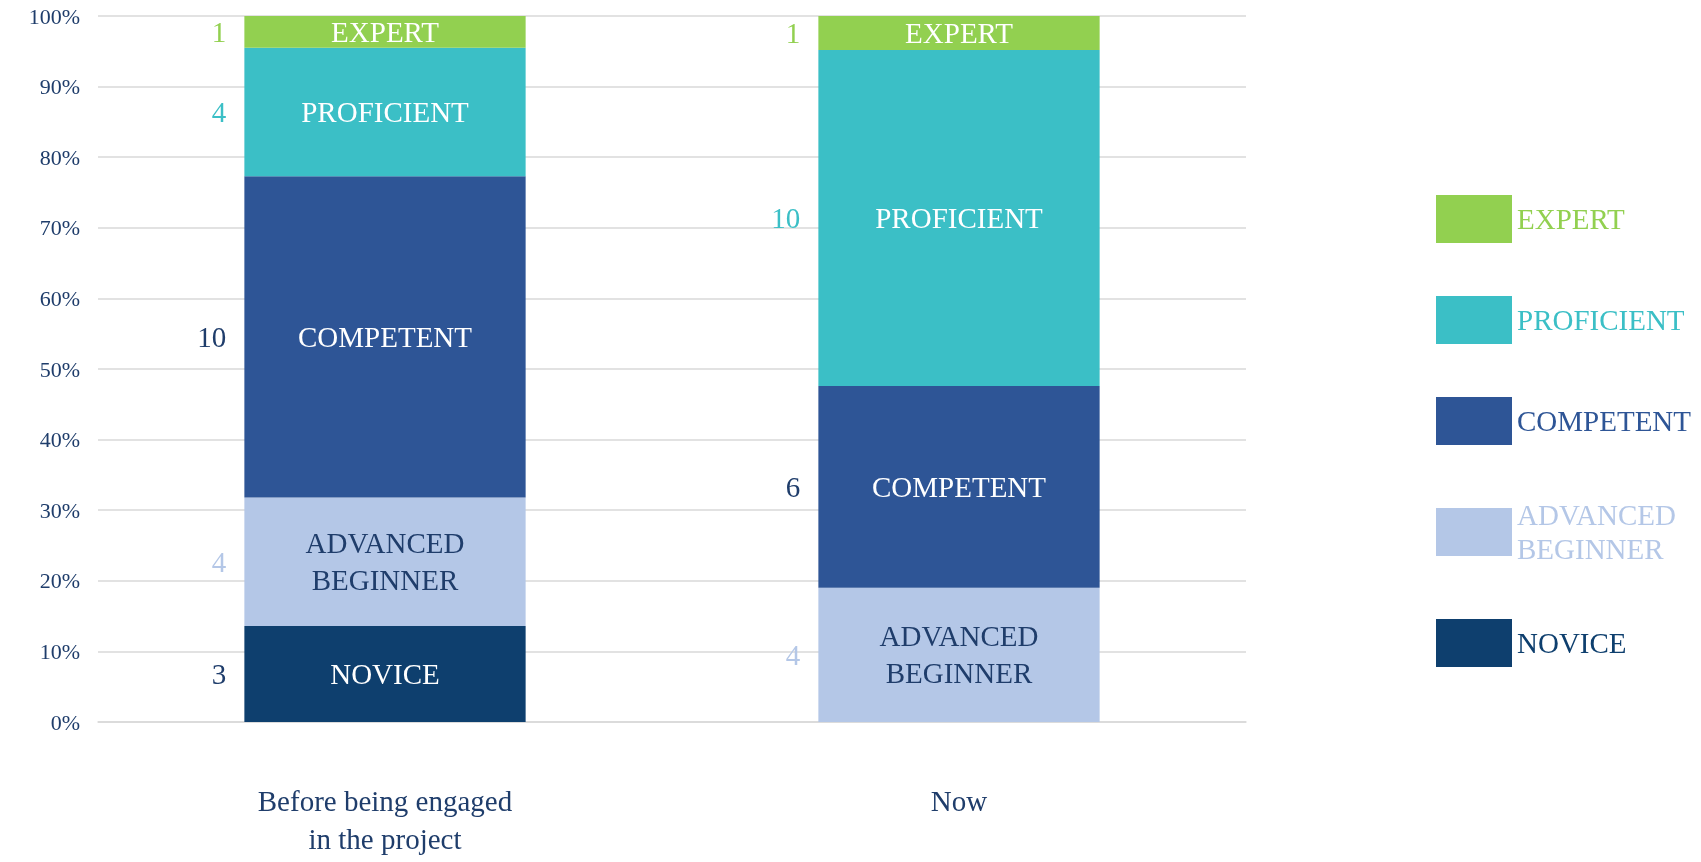 The image size is (1701, 862). What do you see at coordinates (1572, 643) in the screenshot?
I see `legend-label: NOVICE` at bounding box center [1572, 643].